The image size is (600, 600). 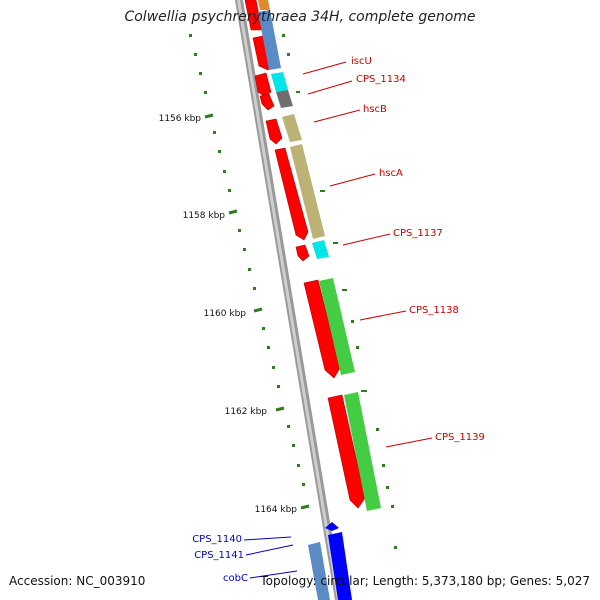 What do you see at coordinates (204, 216) in the screenshot?
I see `scale-label: 1158 kbp` at bounding box center [204, 216].